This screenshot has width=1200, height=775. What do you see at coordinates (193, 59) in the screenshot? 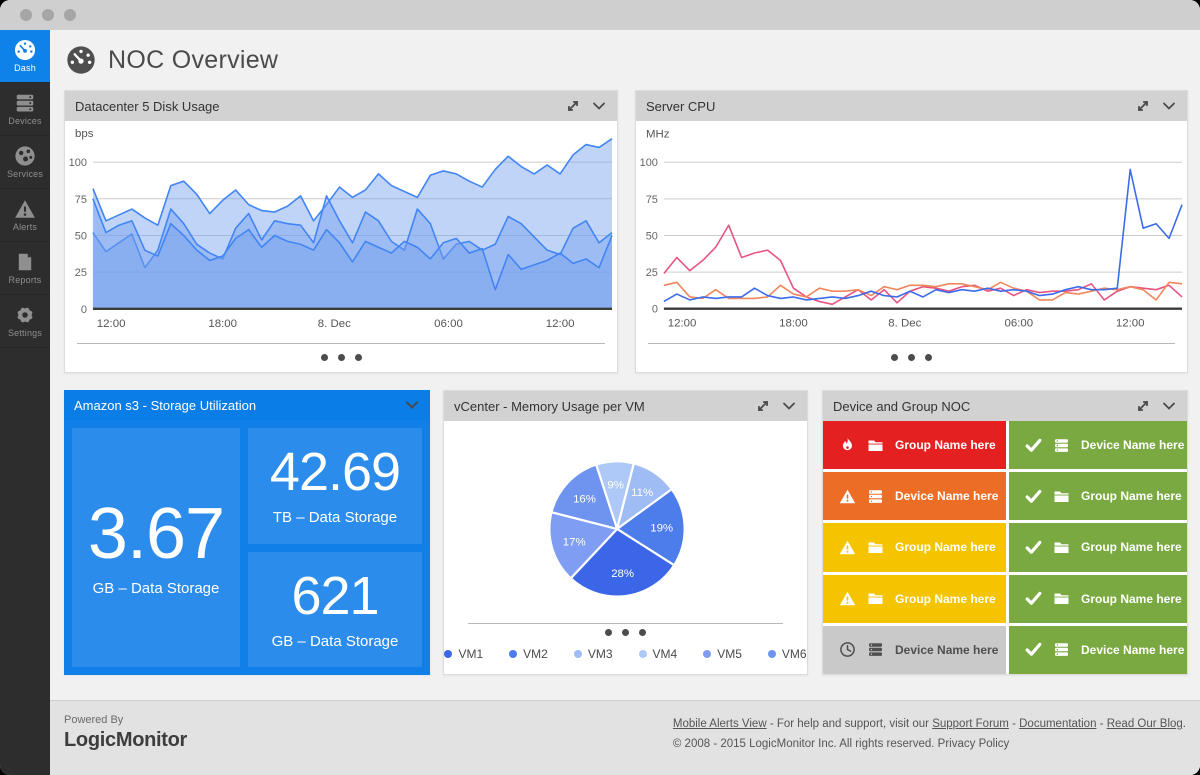
I see `page-title: NOC Overview` at bounding box center [193, 59].